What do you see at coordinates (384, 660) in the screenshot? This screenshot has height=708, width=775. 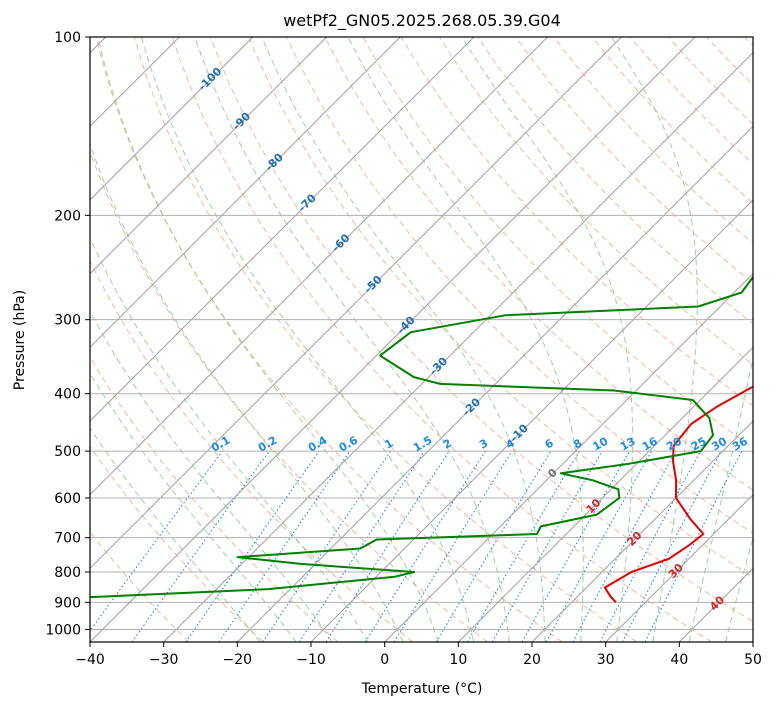 I see `x-tick-label: 0` at bounding box center [384, 660].